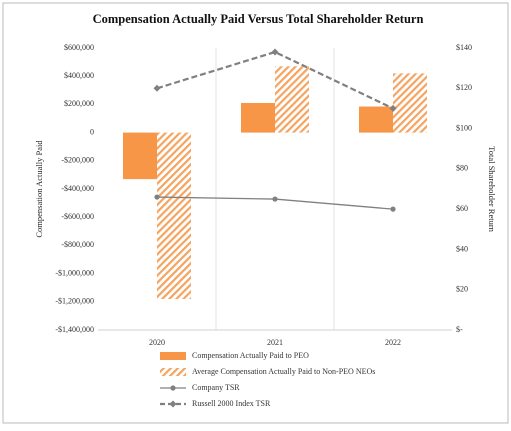 The width and height of the screenshot is (511, 431). I want to click on y-tick-label: -$200,000, so click(77, 160).